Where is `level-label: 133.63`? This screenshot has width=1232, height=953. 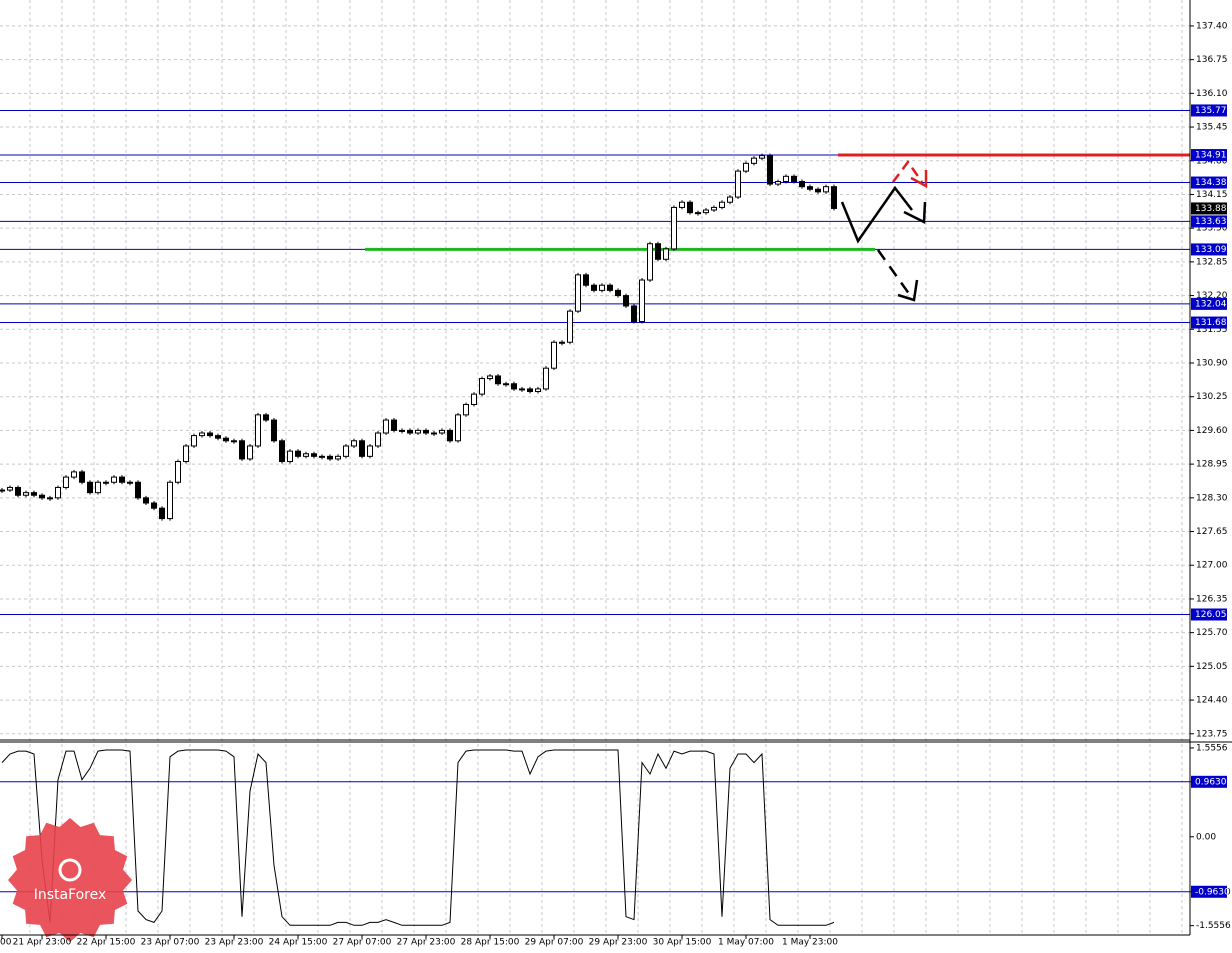 level-label: 133.63 is located at coordinates (1211, 222).